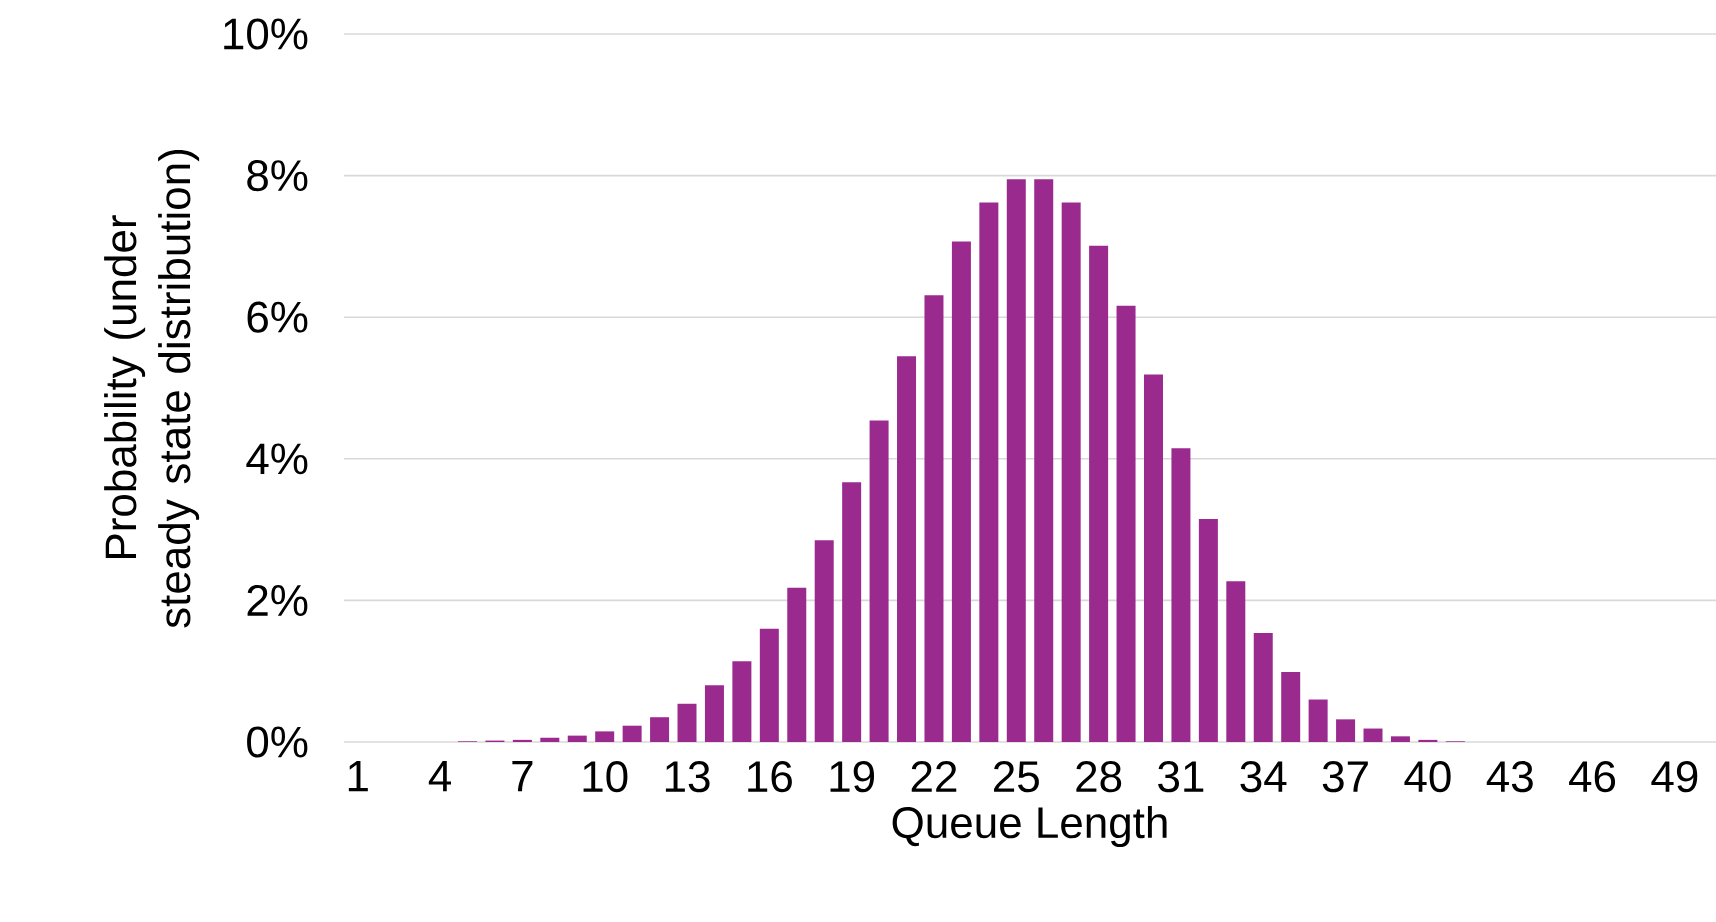  Describe the element at coordinates (1674, 777) in the screenshot. I see `x-tick-label: 49` at that location.